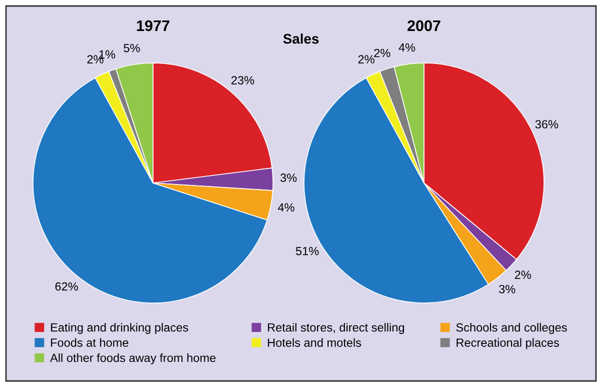 This screenshot has width=602, height=387. I want to click on data-label: 5%, so click(132, 48).